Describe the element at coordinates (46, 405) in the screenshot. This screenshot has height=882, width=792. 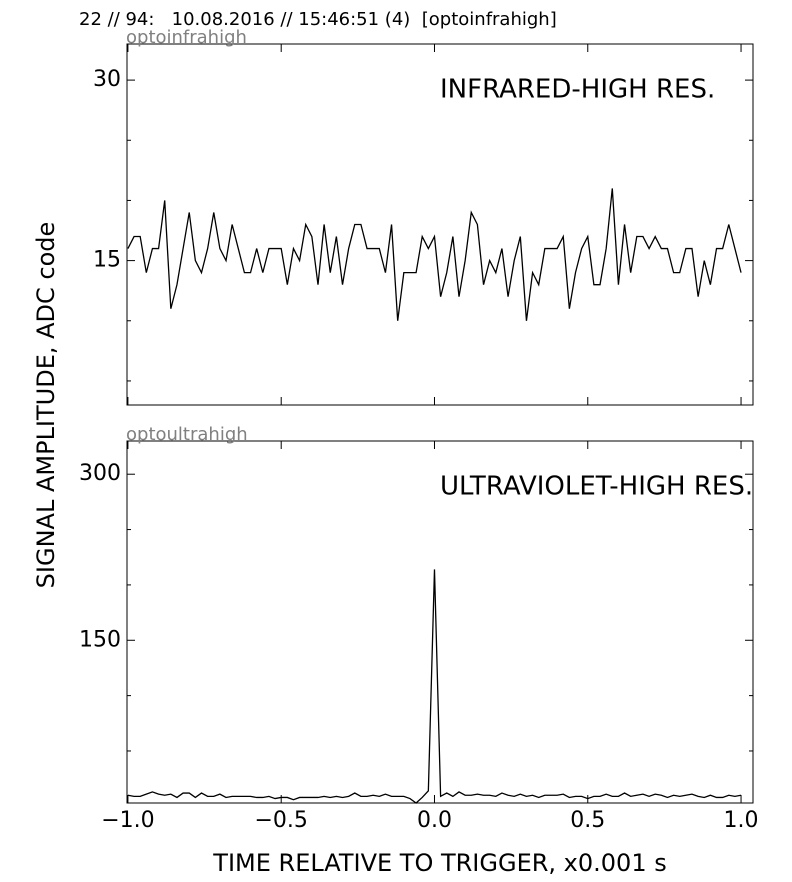
I see `y-axis-label: SIGNAL AMPLITUDE, ADC code` at that location.